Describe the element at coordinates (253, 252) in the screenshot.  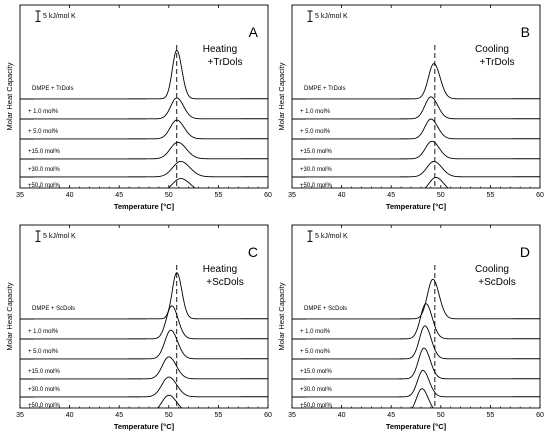
I see `panel-letter: C` at that location.